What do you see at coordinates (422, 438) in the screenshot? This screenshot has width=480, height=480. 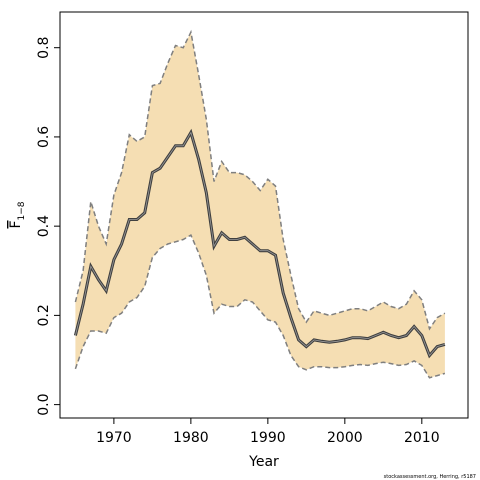 I see `x-tick-label: 2010` at bounding box center [422, 438].